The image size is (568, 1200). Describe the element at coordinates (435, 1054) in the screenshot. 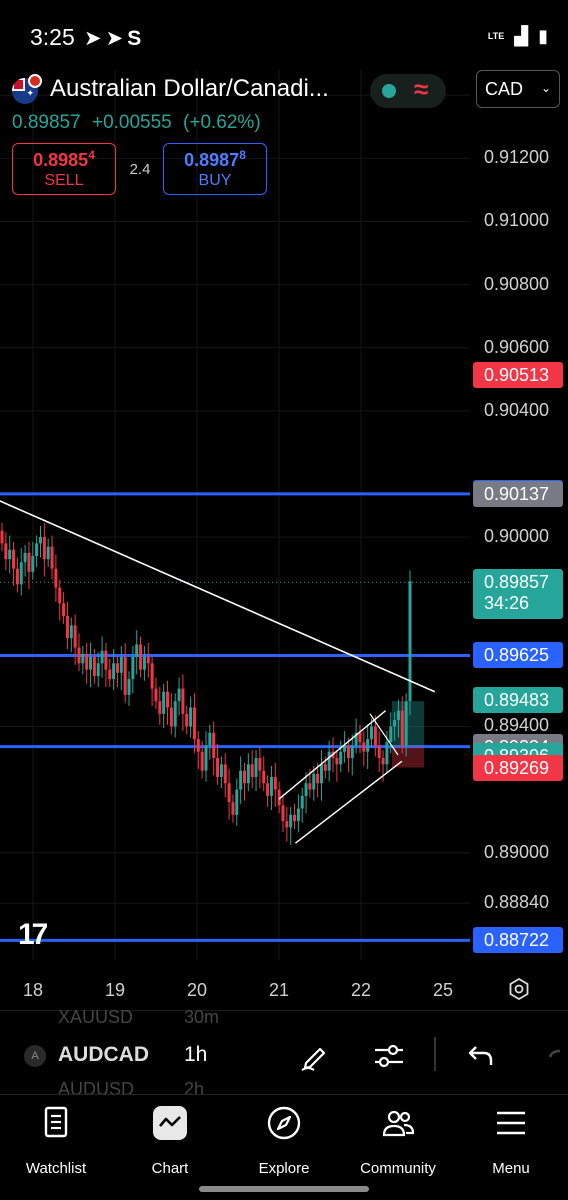

I see `toolbar-divider` at that location.